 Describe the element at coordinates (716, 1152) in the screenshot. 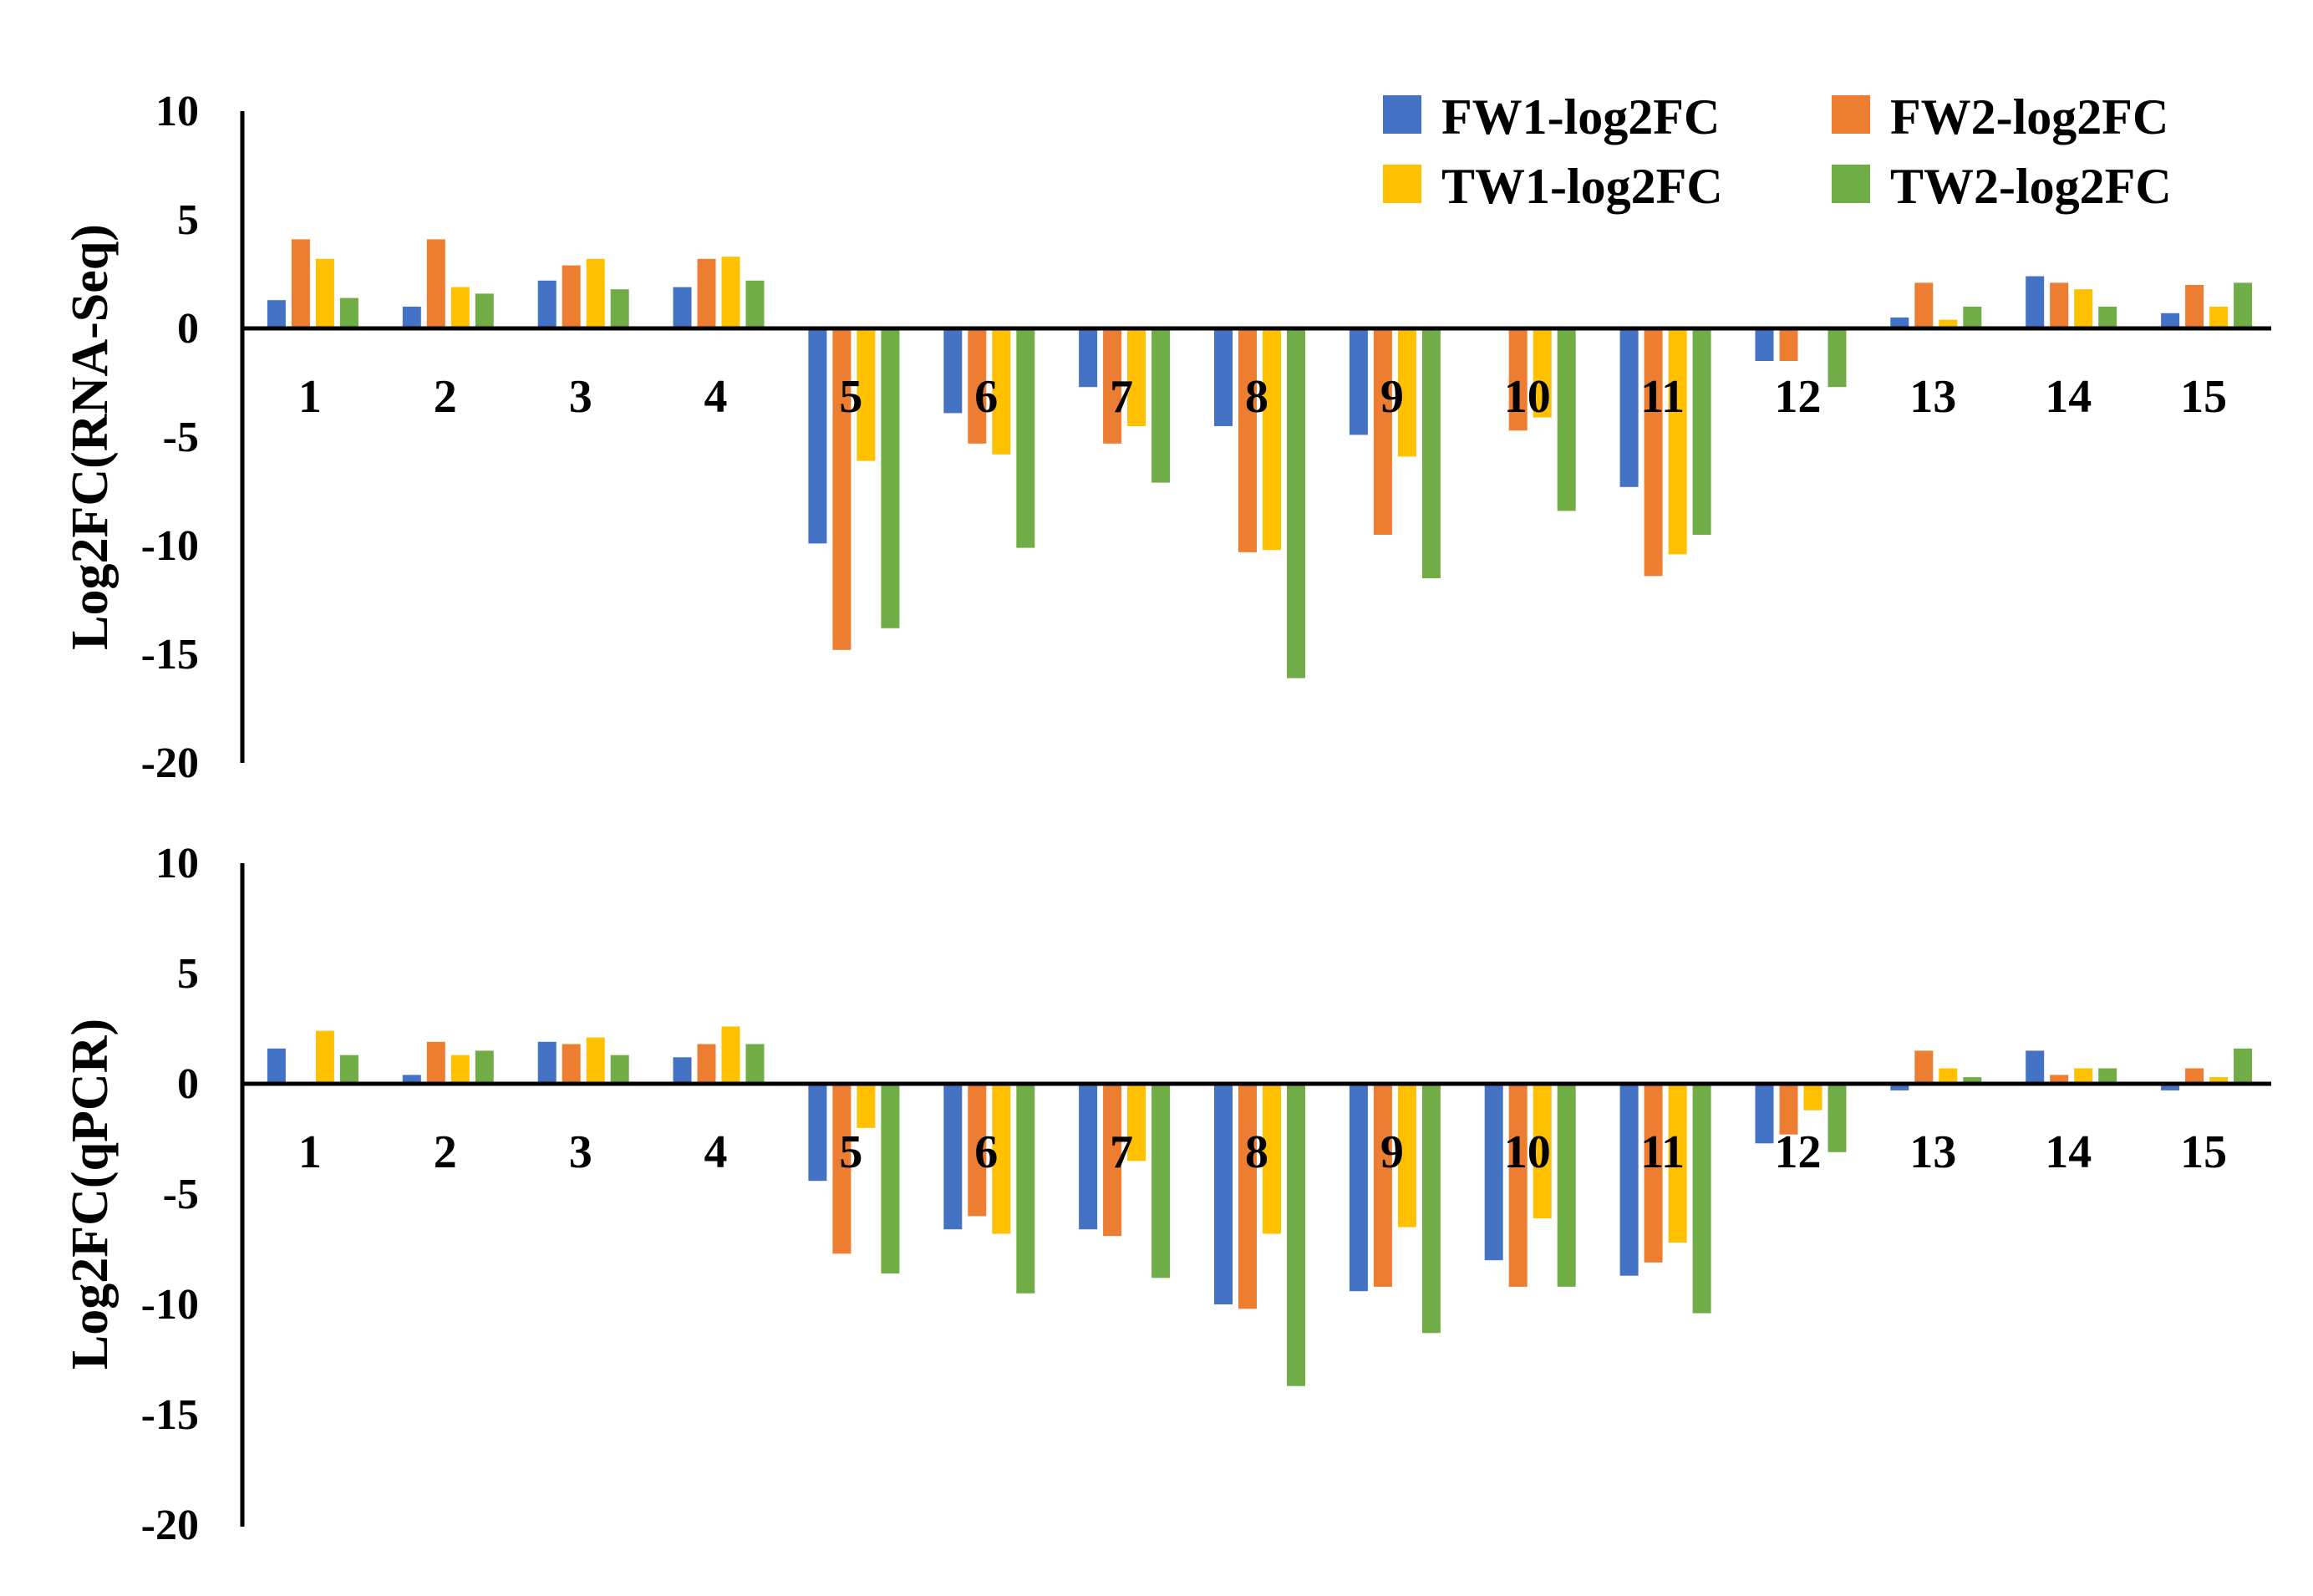

I see `category-label: 4` at that location.